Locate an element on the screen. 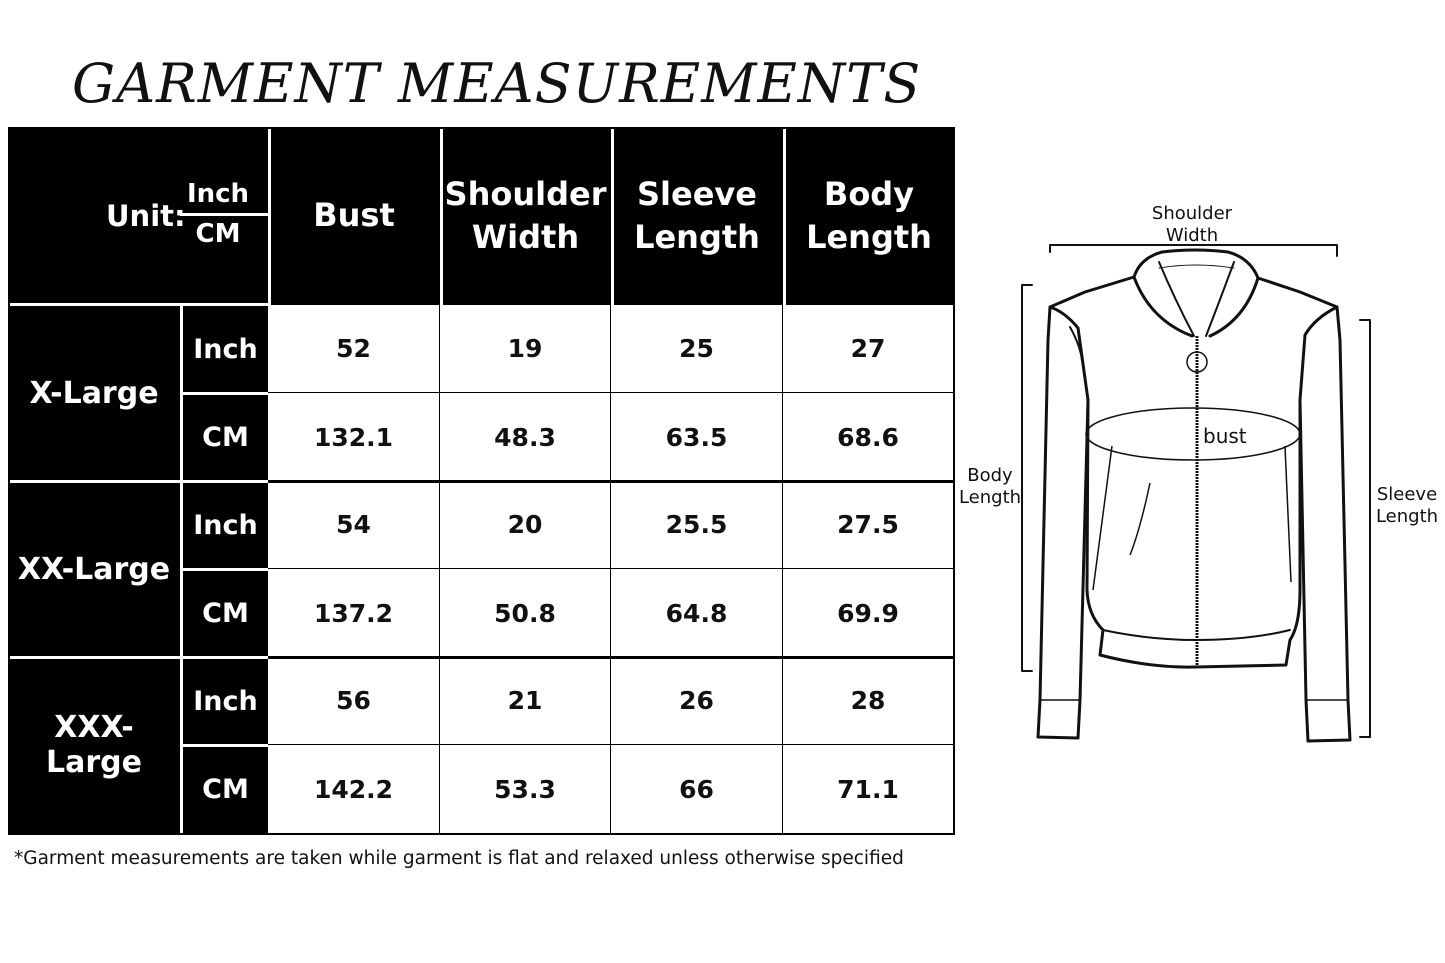  table-cell: 142.2 is located at coordinates (353, 789).